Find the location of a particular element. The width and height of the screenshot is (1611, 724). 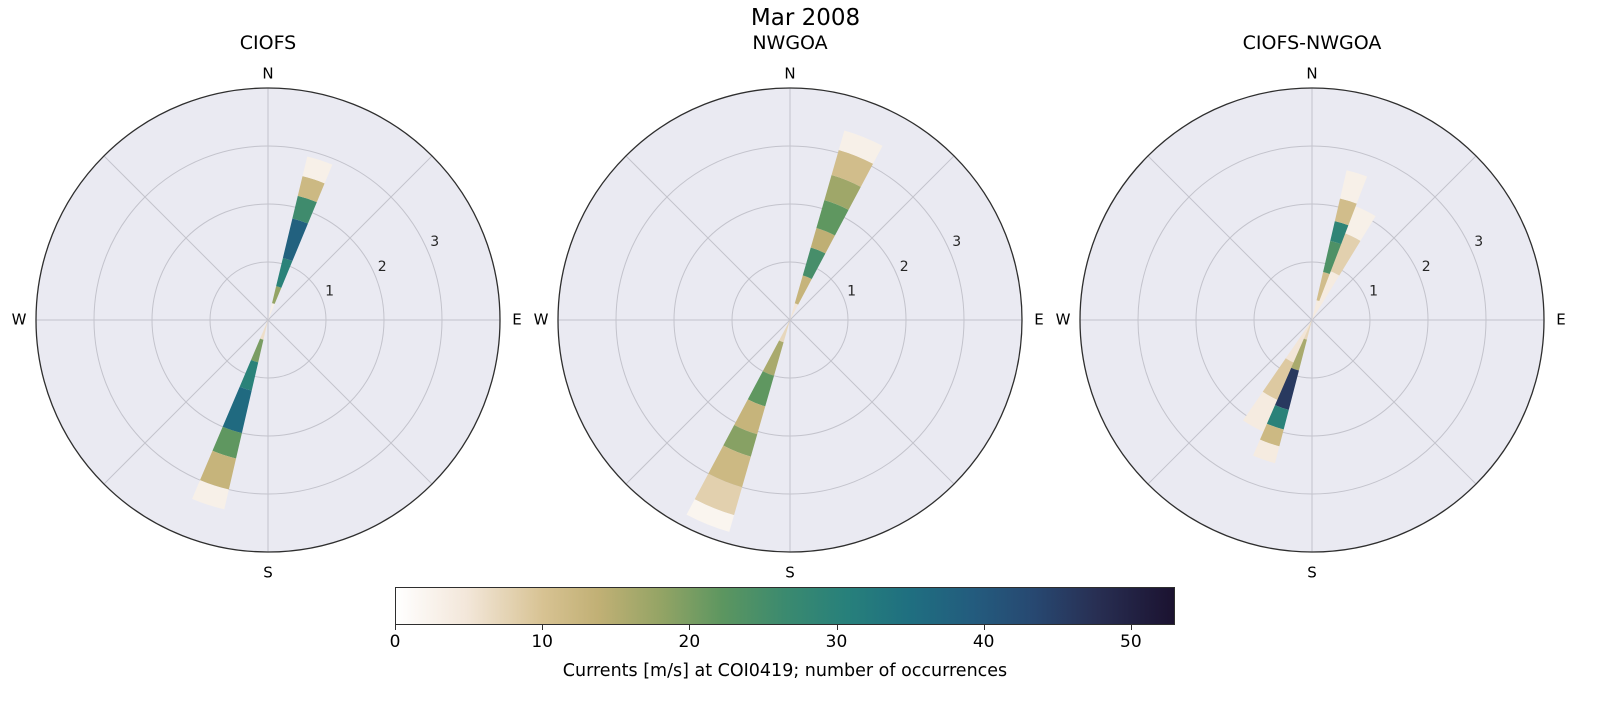

colorbar-gradient is located at coordinates (785, 606).